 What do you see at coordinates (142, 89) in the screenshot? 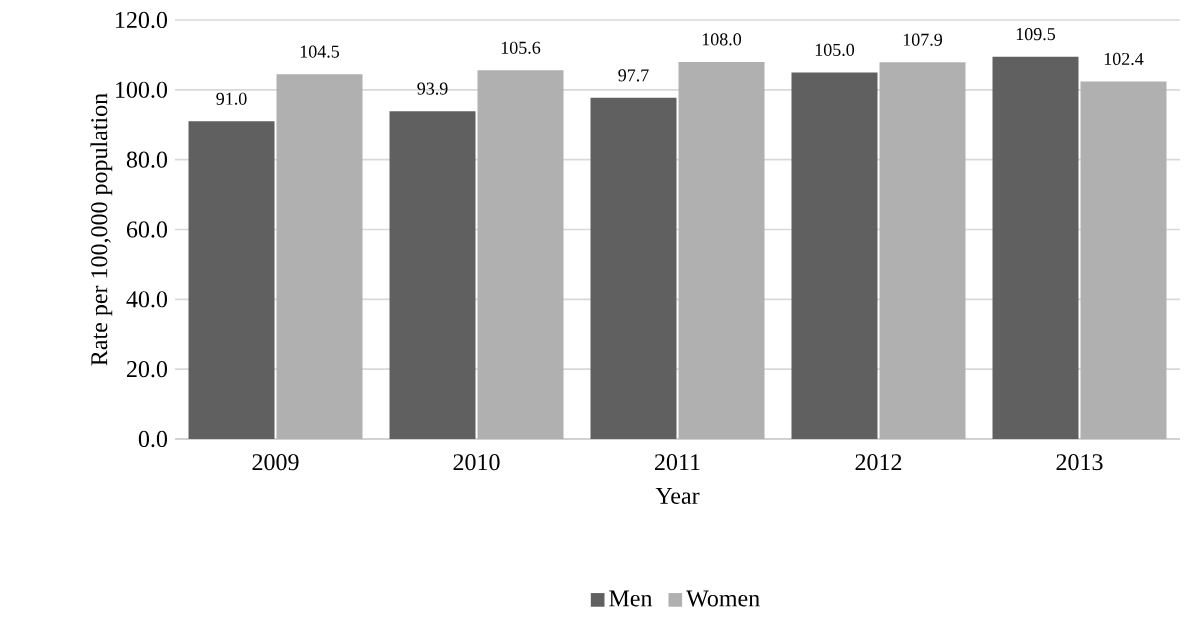
I see `y-tick-label: 100.0` at bounding box center [142, 89].